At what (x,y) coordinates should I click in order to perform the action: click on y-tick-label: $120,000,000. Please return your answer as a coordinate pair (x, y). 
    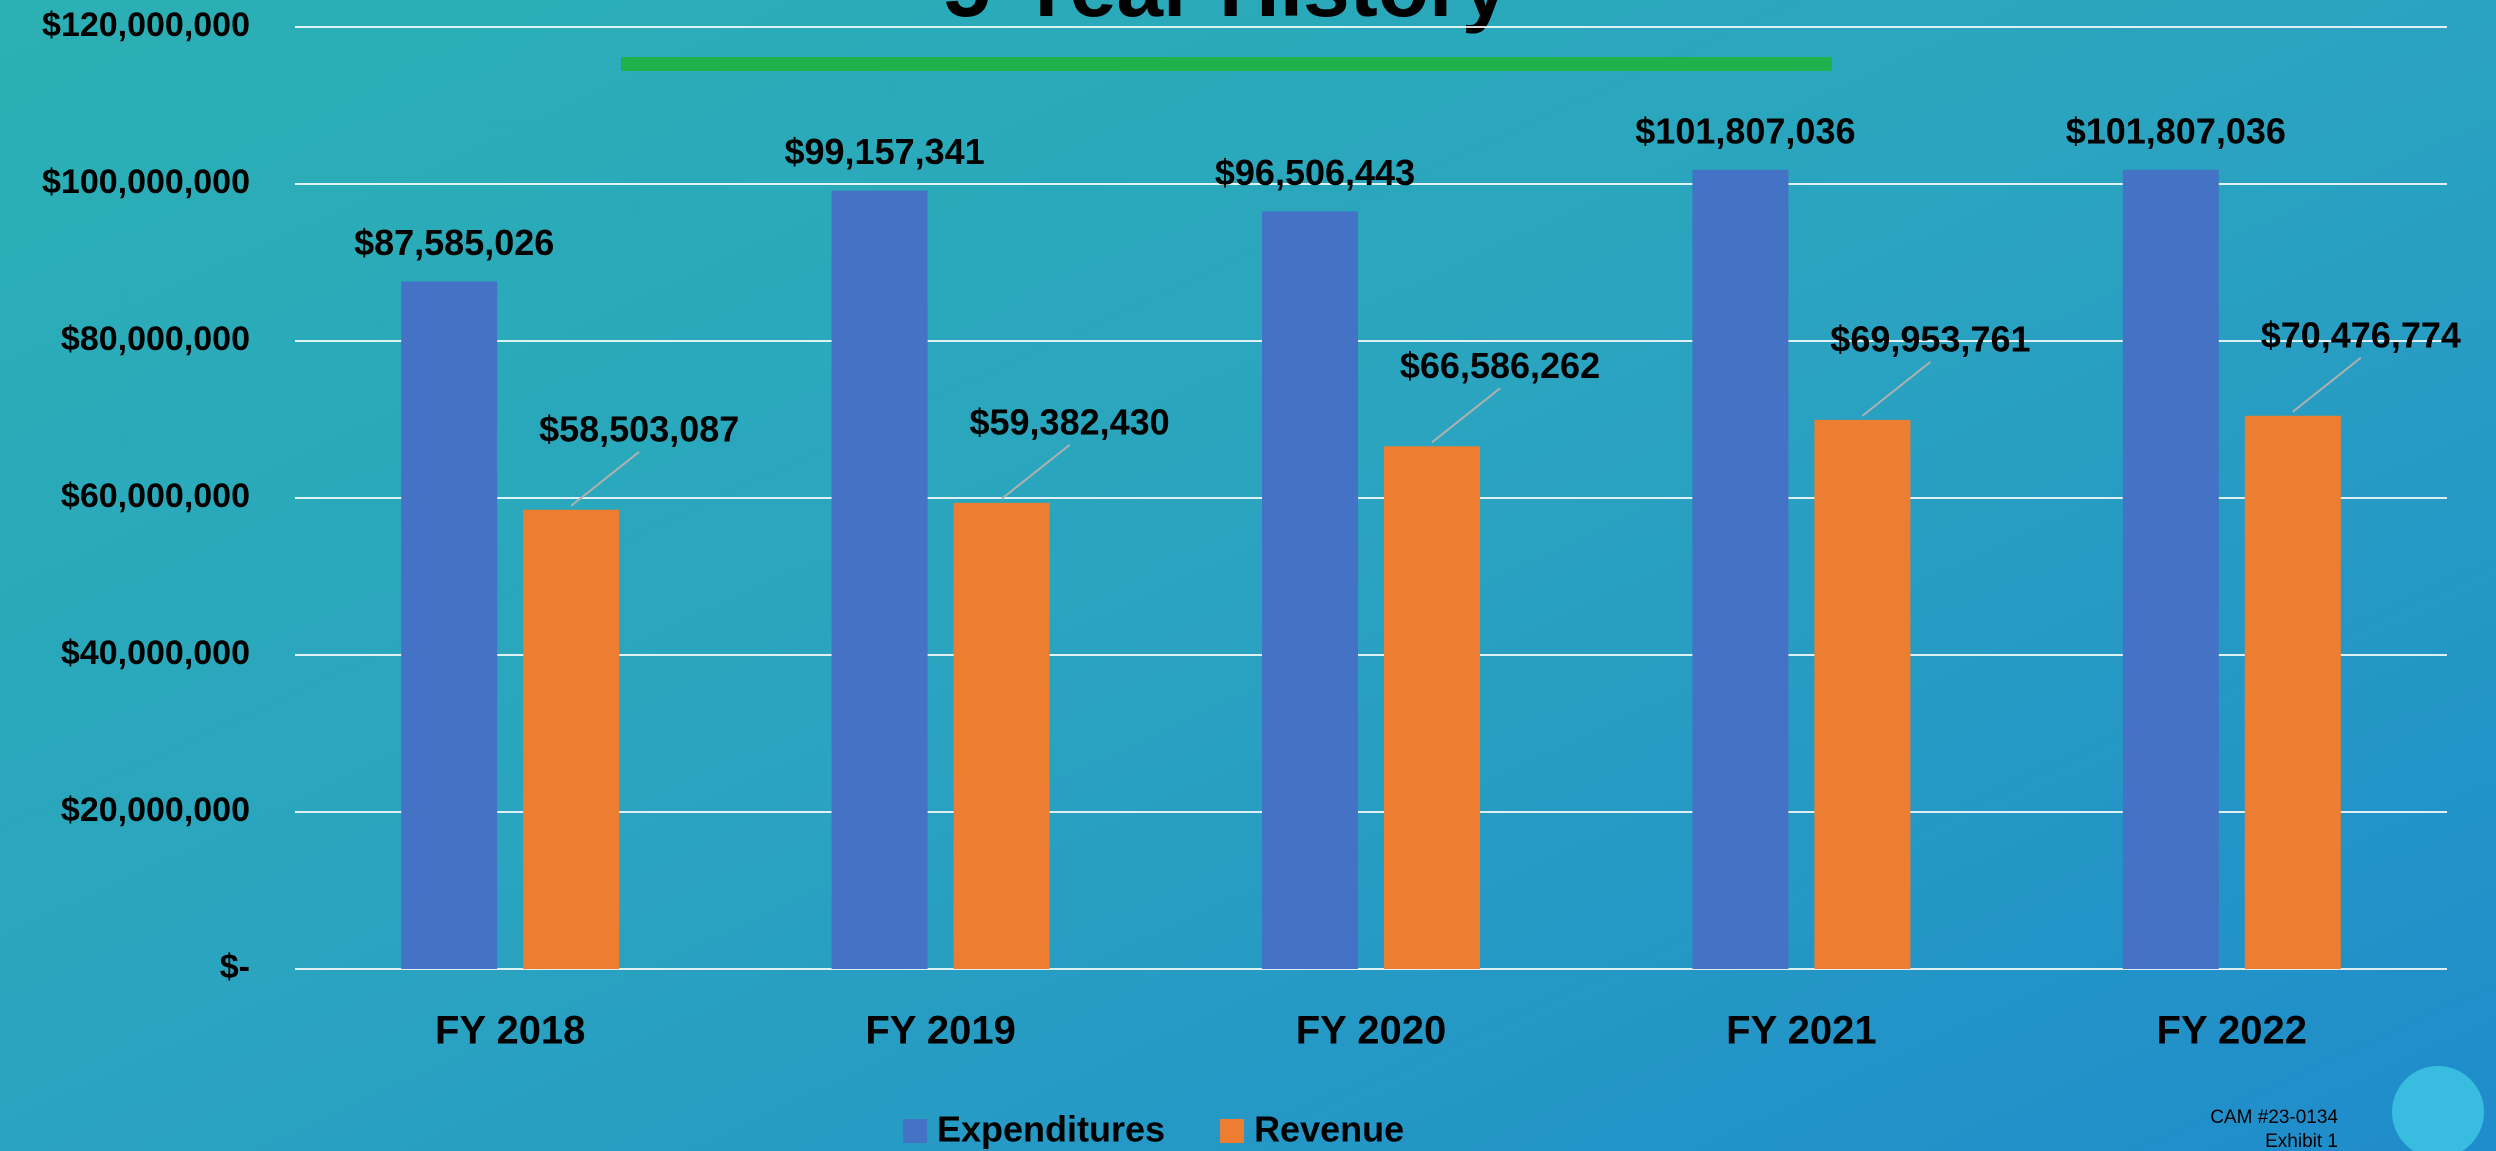
    Looking at the image, I should click on (146, 25).